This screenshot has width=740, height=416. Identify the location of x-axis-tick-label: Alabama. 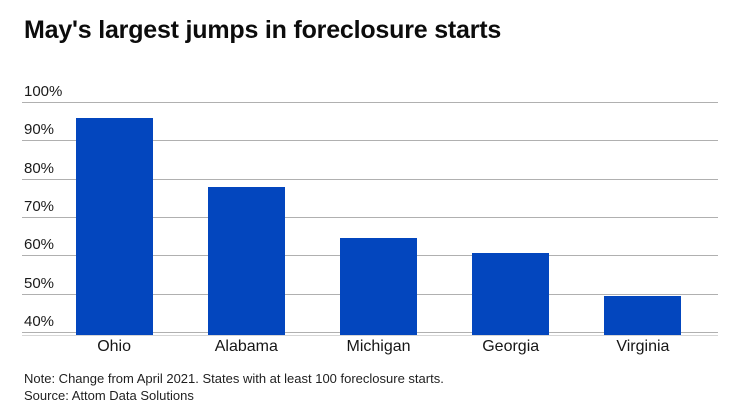
(246, 346).